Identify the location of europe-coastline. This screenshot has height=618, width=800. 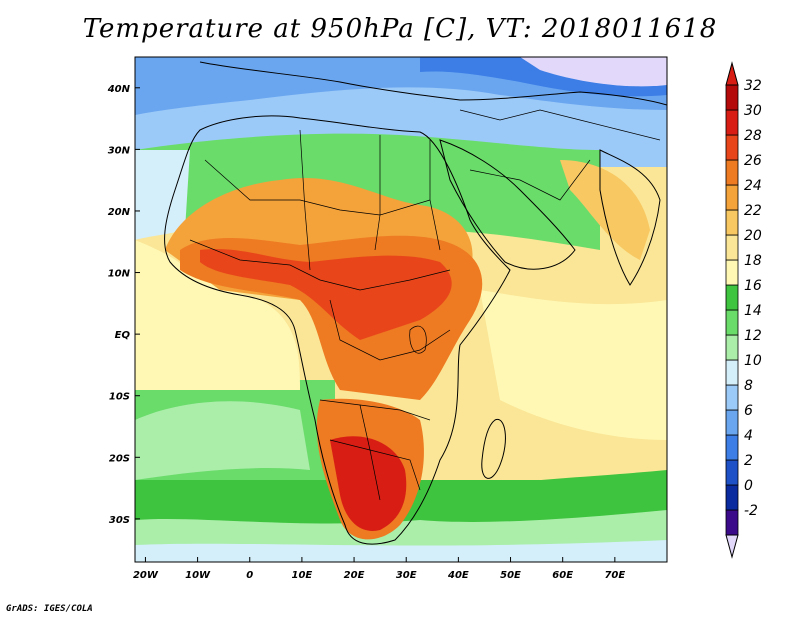
(433, 83).